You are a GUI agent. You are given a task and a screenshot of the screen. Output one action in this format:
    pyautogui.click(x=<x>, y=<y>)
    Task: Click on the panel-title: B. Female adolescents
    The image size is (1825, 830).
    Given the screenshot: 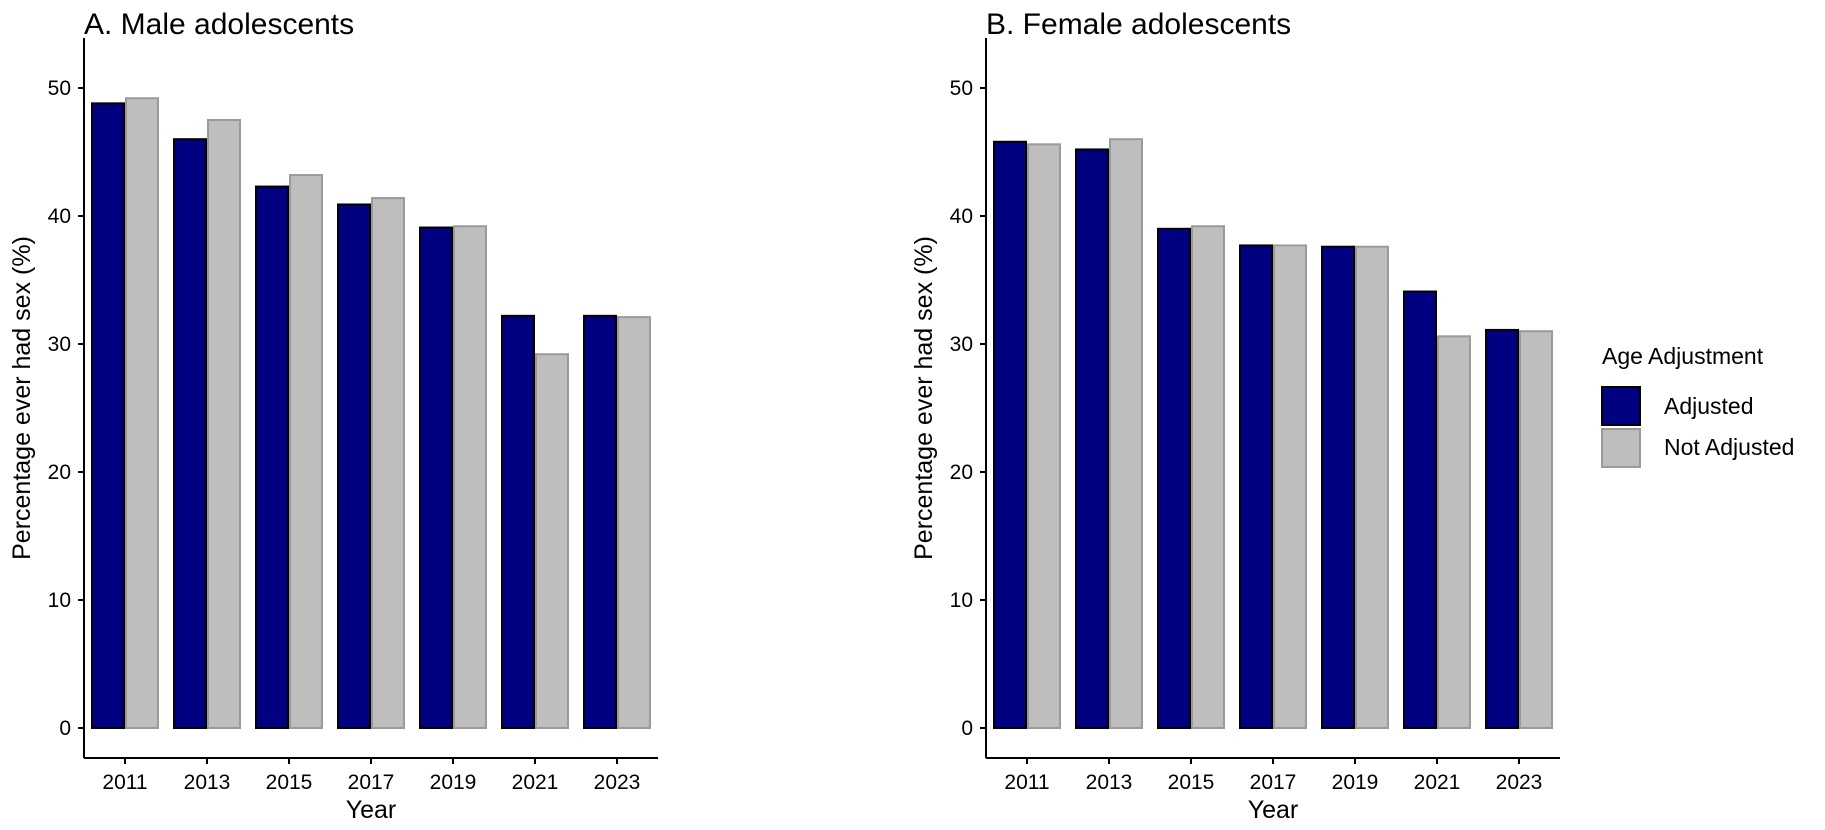 What is the action you would take?
    pyautogui.click(x=1138, y=24)
    